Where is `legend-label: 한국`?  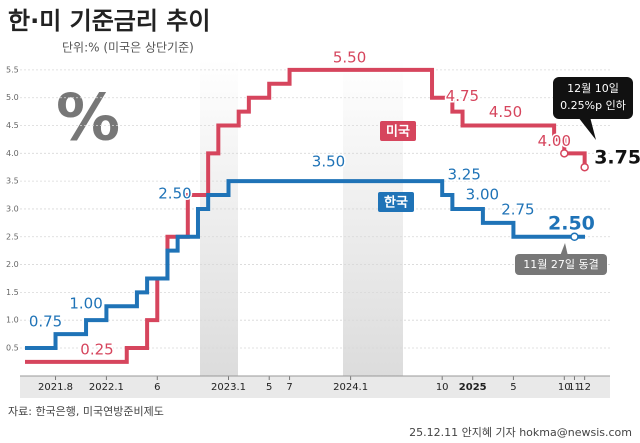
legend-label: 한국 is located at coordinates (396, 203).